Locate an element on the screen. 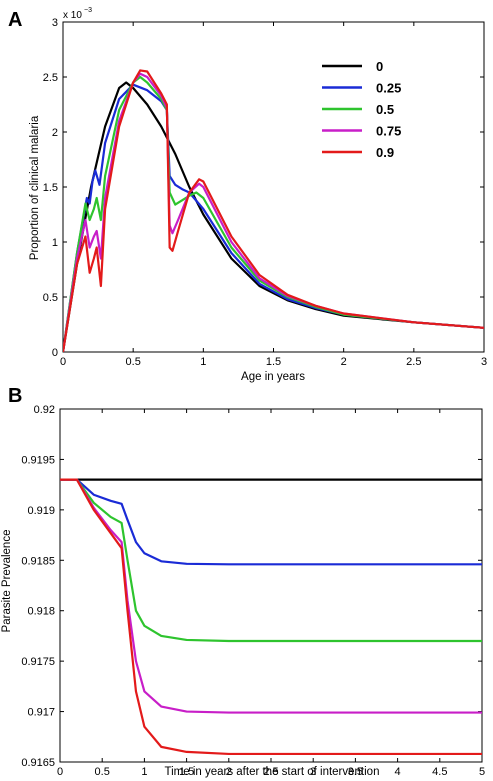 This screenshot has width=493, height=781. panel-b-x-tick-label: 3 is located at coordinates (313, 772).